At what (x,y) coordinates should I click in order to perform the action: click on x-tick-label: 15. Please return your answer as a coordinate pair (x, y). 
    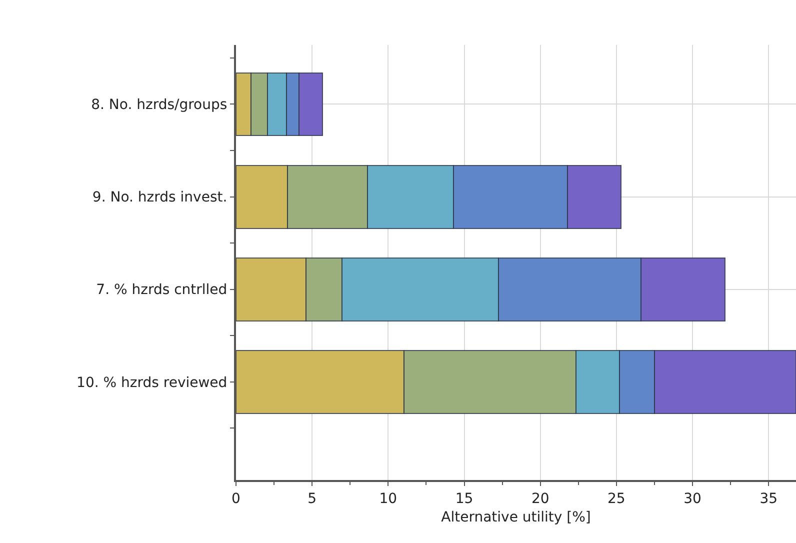
    Looking at the image, I should click on (464, 498).